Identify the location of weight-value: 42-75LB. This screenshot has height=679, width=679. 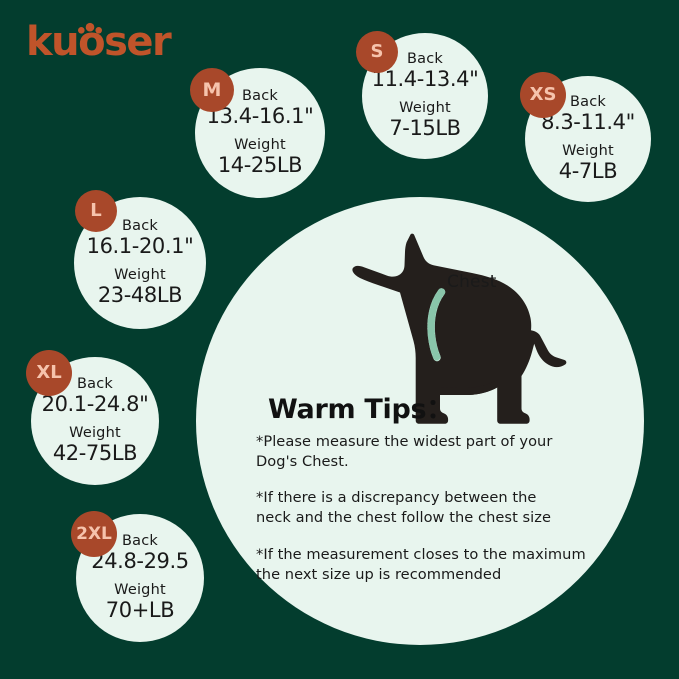
(95, 453).